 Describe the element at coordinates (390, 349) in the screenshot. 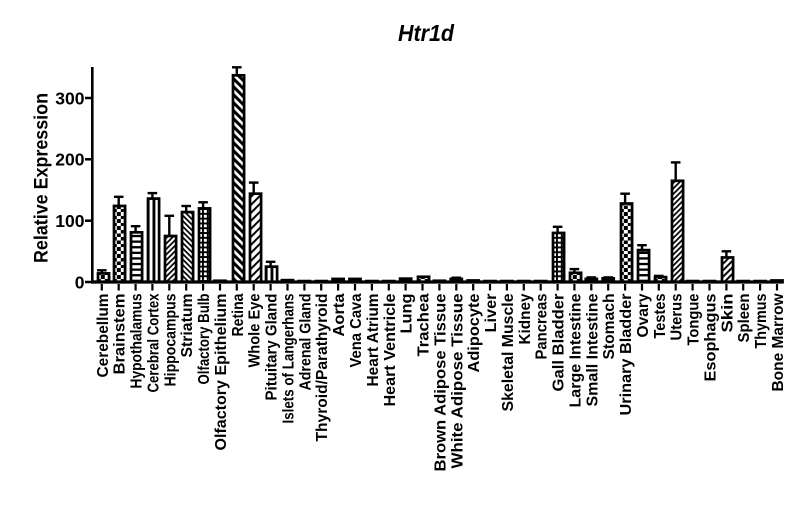

I see `svg-text: Heart Ventricle` at that location.